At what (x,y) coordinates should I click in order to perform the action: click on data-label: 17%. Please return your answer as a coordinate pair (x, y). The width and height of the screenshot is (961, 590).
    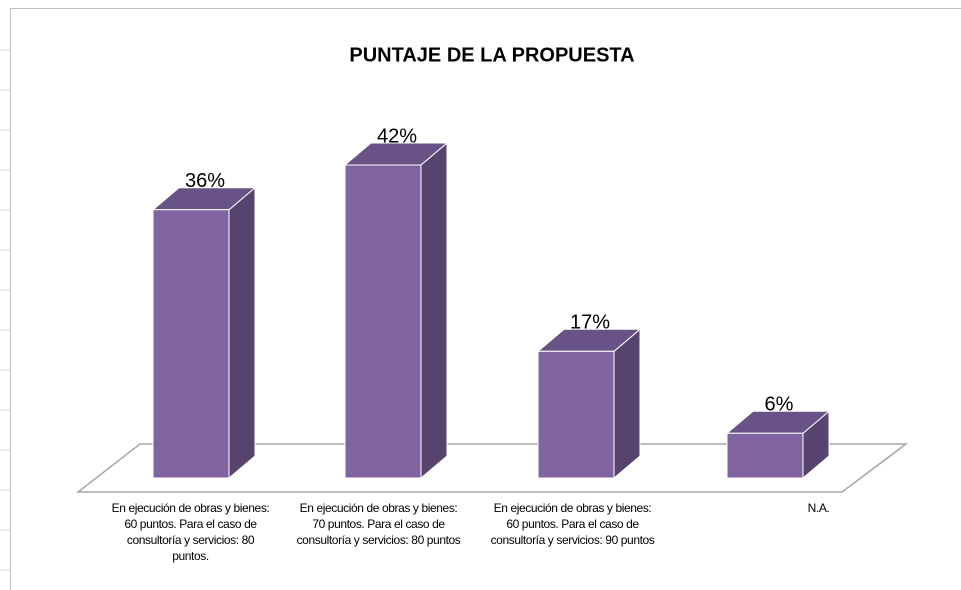
    Looking at the image, I should click on (590, 323).